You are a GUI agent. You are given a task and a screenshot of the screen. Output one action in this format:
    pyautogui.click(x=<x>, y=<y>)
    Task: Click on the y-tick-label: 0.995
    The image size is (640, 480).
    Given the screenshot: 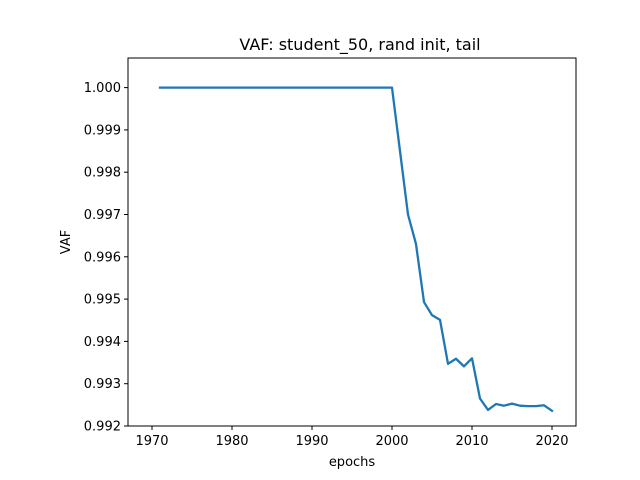 What is the action you would take?
    pyautogui.click(x=102, y=300)
    